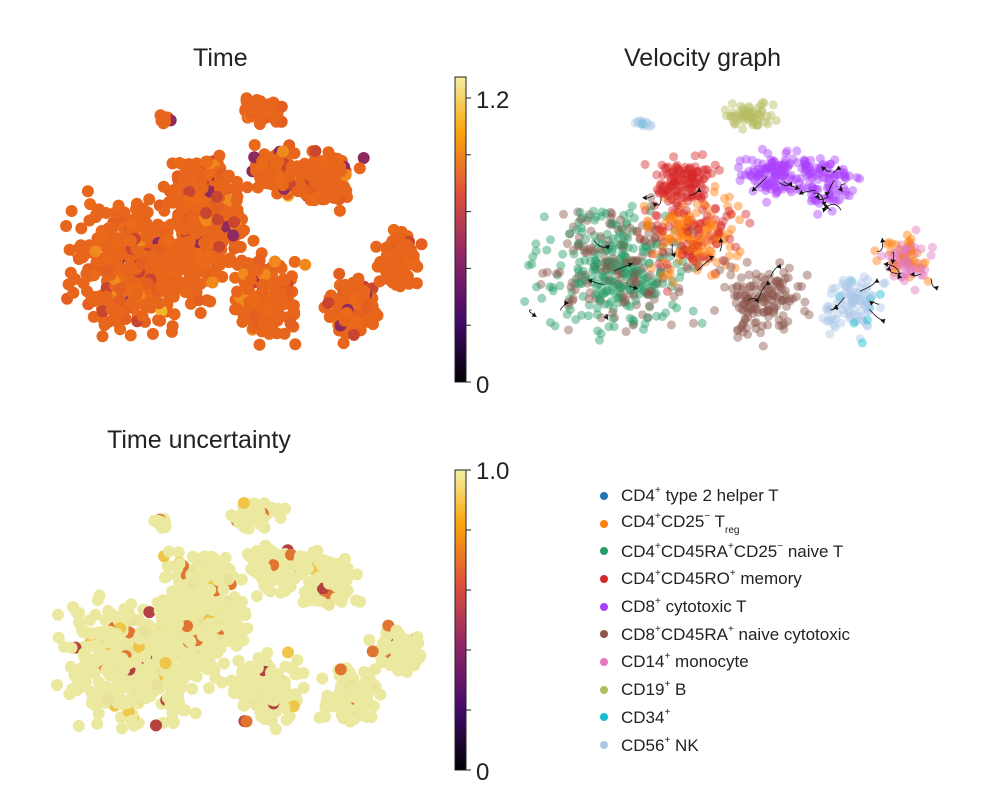 The width and height of the screenshot is (987, 790). What do you see at coordinates (481, 622) in the screenshot?
I see `uncertainty-colorbar: 1.0 0` at bounding box center [481, 622].